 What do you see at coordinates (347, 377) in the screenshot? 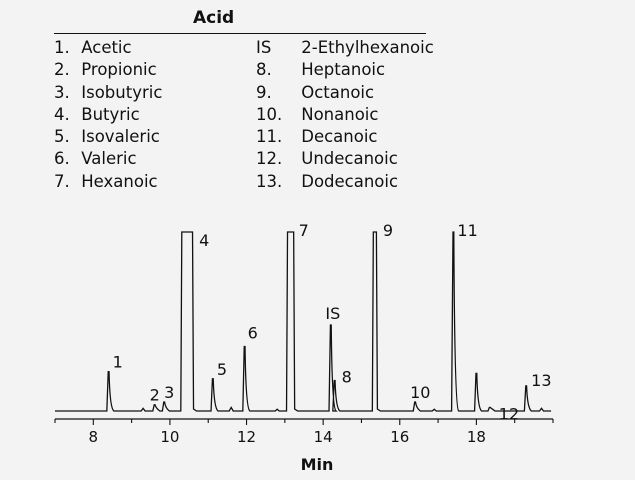
I see `peak-label: 8` at bounding box center [347, 377].